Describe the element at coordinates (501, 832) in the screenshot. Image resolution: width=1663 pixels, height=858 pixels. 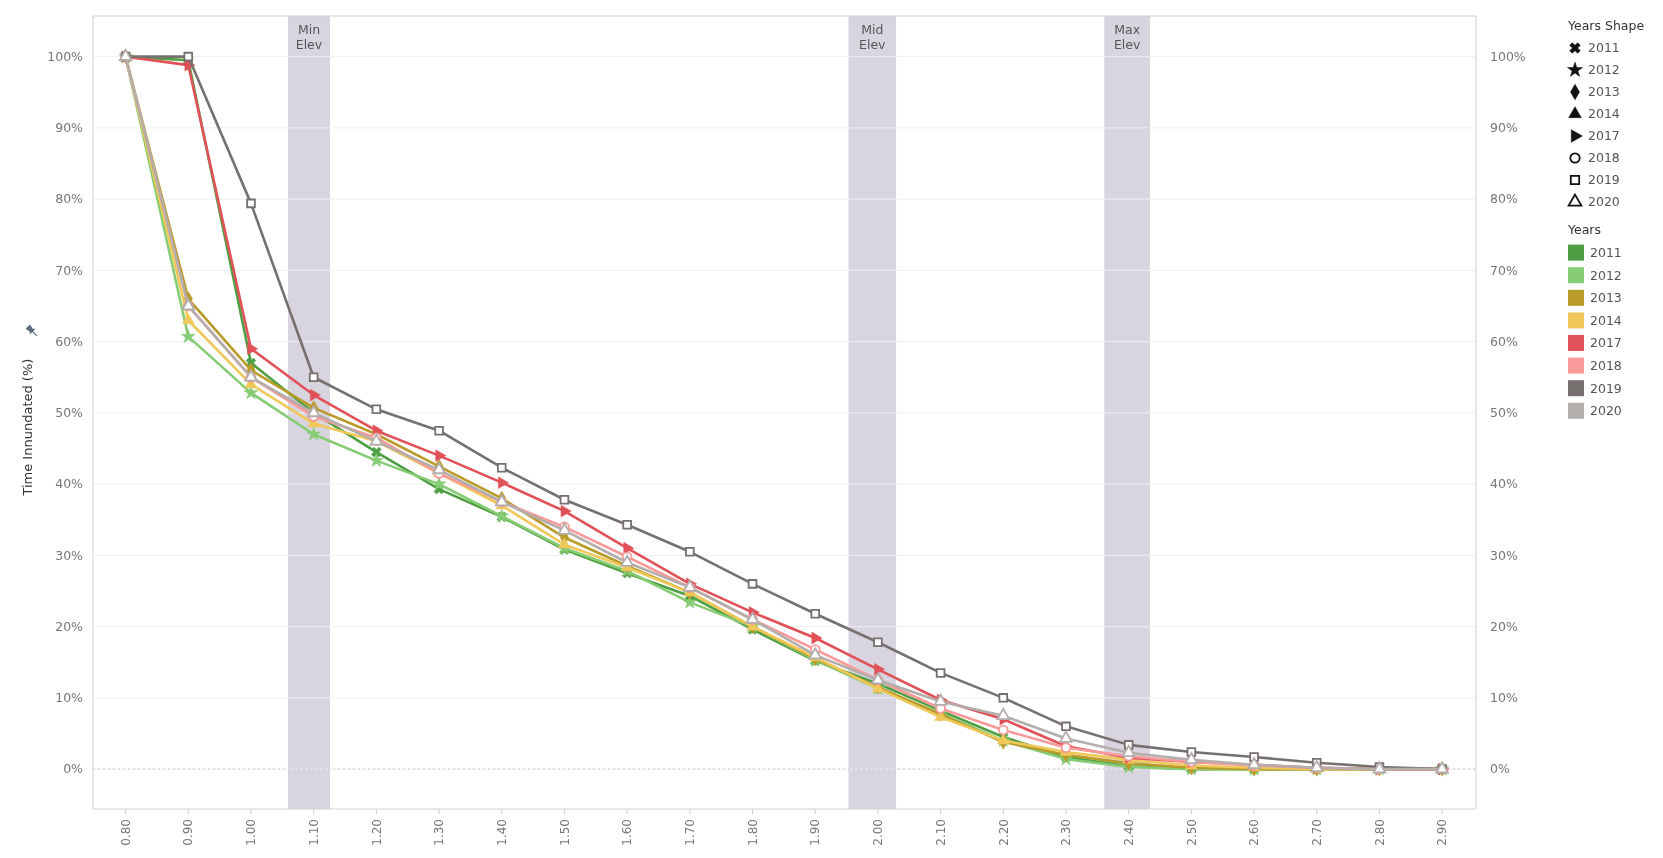
I see `x-tick-label: 1.40` at that location.